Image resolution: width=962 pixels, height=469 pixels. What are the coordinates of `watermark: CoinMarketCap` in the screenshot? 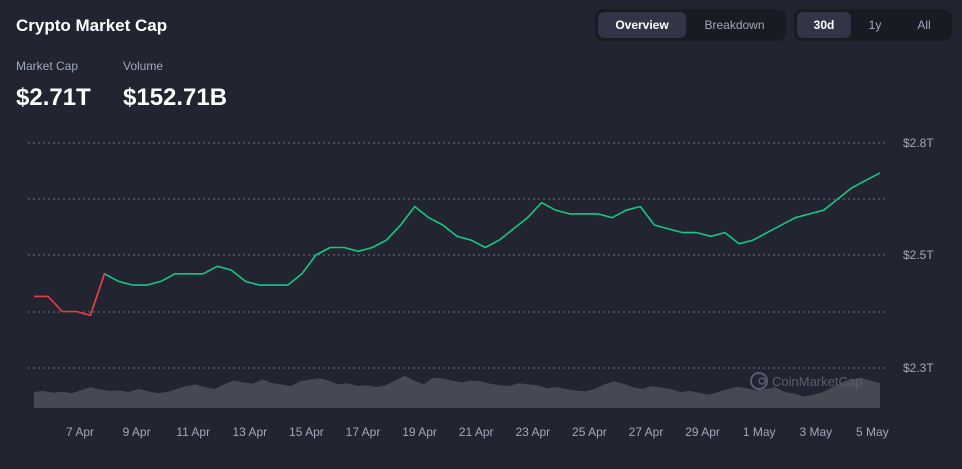 It's located at (806, 381).